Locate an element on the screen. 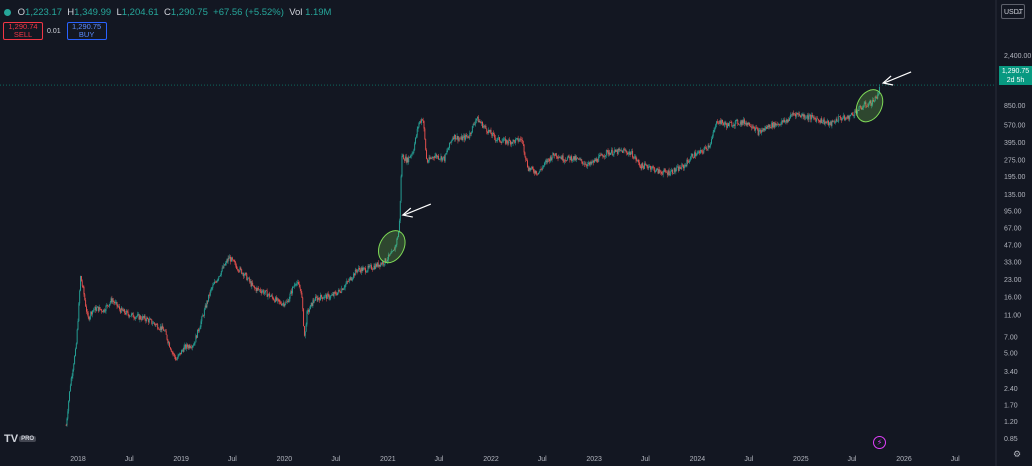  sell-label: SELL is located at coordinates (23, 34).